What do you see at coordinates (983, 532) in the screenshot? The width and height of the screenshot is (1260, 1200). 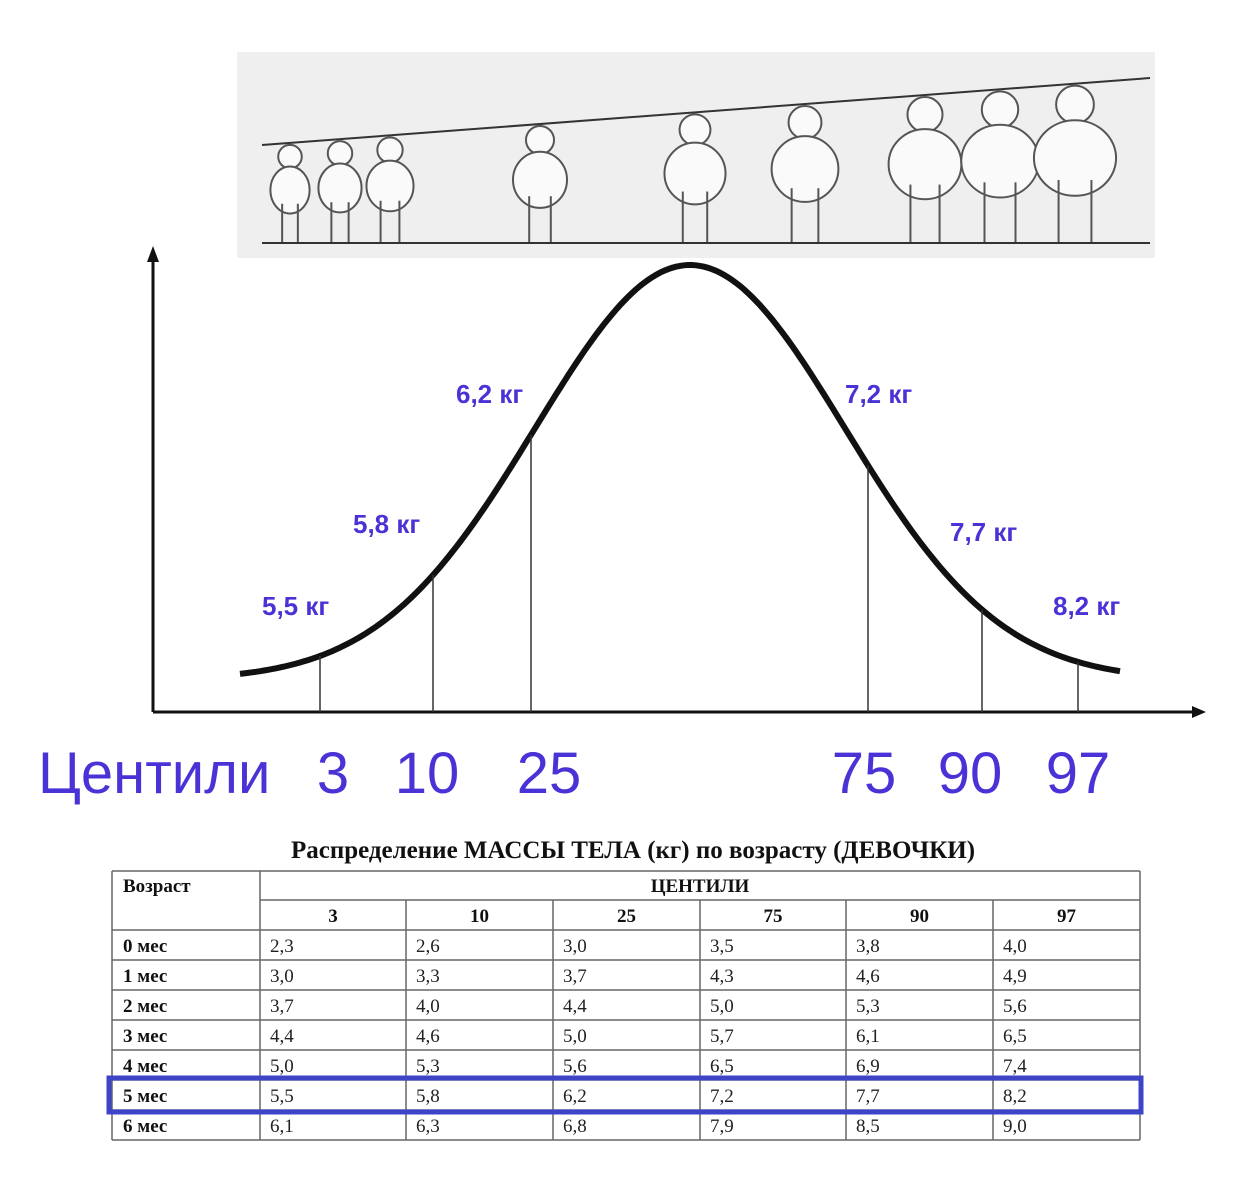 I see `weight-label: 7,7 кг` at bounding box center [983, 532].